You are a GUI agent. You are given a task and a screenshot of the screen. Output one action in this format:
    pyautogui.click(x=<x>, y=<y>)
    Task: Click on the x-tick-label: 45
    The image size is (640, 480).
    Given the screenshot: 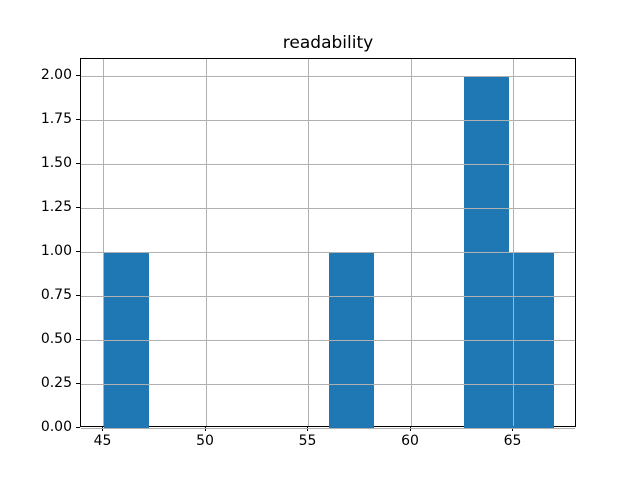 What is the action you would take?
    pyautogui.click(x=102, y=441)
    